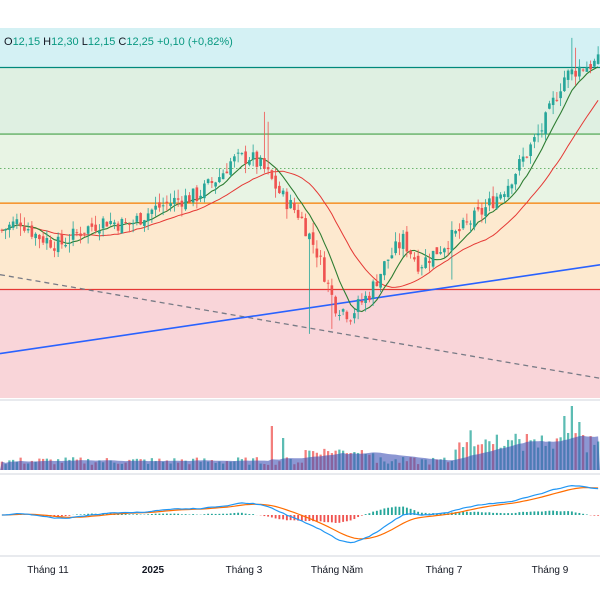 This screenshot has width=600, height=605. What do you see at coordinates (300, 453) in the screenshot?
I see `volume-ma-area` at bounding box center [300, 453].